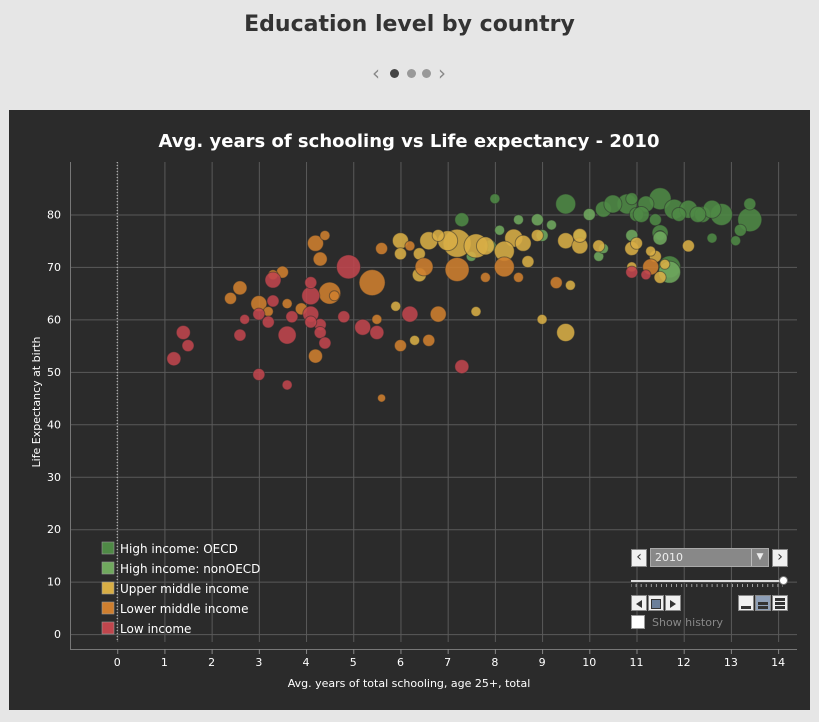 Image resolution: width=819 pixels, height=722 pixels. Describe the element at coordinates (164, 662) in the screenshot. I see `x-tick-label: 1` at that location.